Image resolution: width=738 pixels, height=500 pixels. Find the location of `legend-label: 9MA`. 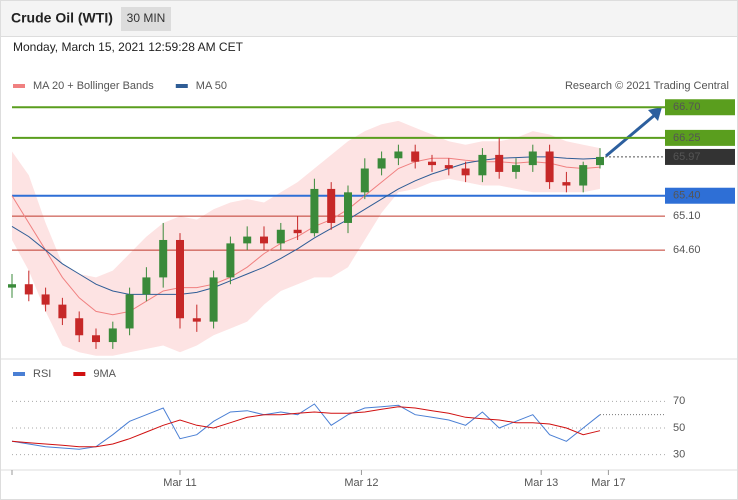

legend-label: 9MA is located at coordinates (104, 374).